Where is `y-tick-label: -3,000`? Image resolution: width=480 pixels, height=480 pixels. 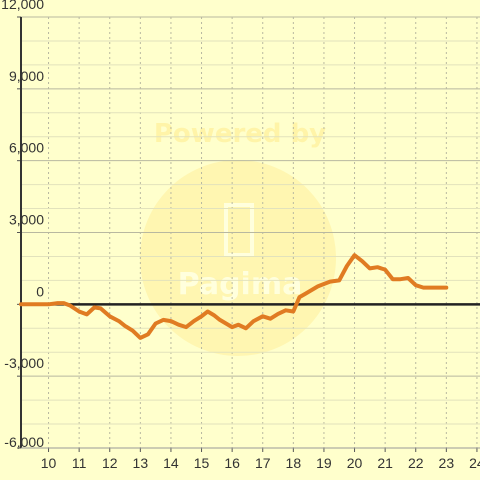 y-tick-label: -3,000 is located at coordinates (24, 363).